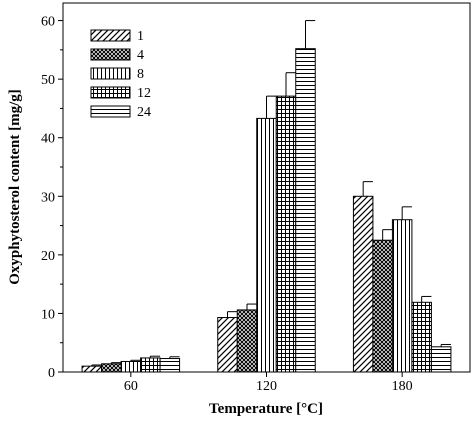  What do you see at coordinates (48, 139) in the screenshot?
I see `y-tick-label-40: 40` at bounding box center [48, 139].